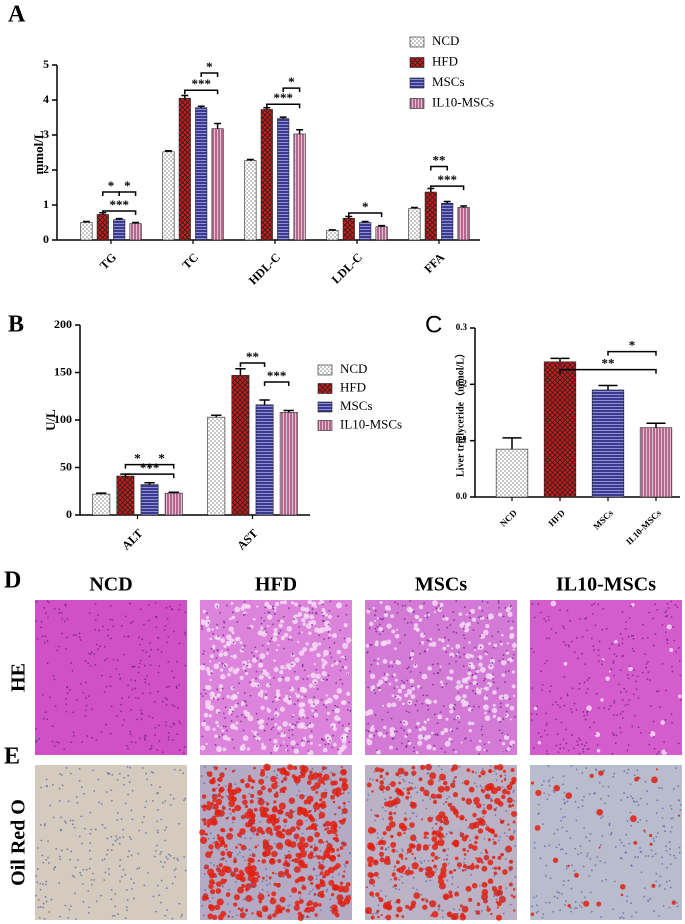 The height and width of the screenshot is (924, 685). What do you see at coordinates (275, 842) in the screenshot?
I see `micrograph` at bounding box center [275, 842].